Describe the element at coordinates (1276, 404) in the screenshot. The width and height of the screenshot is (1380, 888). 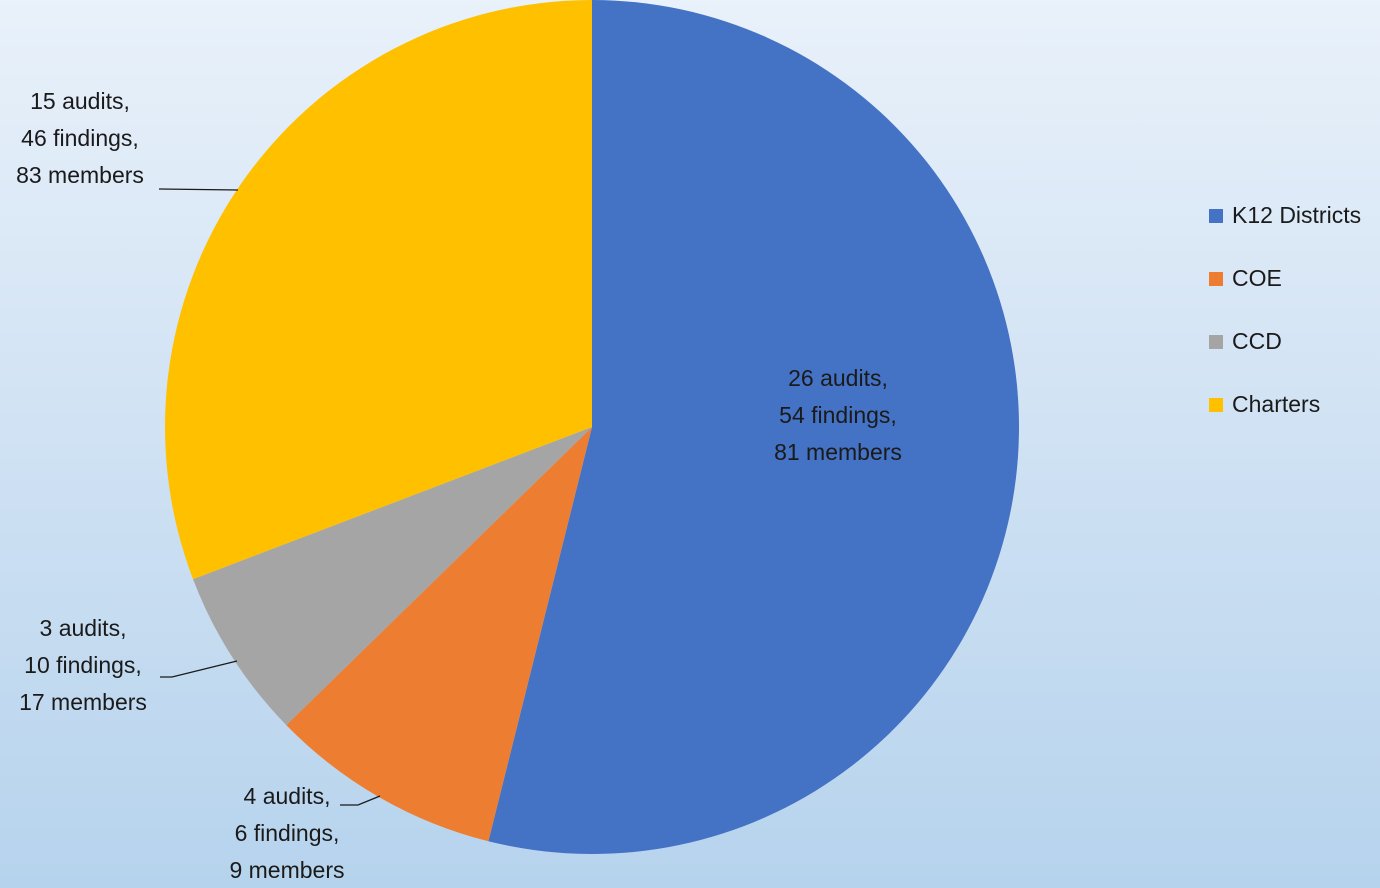
I see `legend-label-charters: Charters` at that location.